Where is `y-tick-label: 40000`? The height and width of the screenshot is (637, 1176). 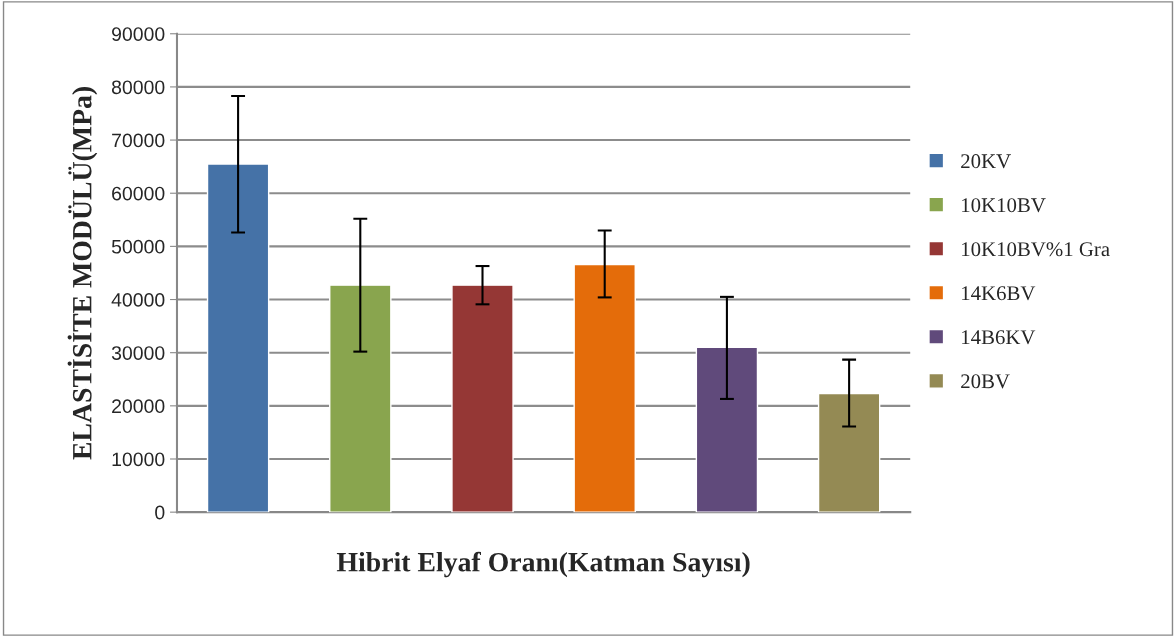
y-tick-label: 40000 is located at coordinates (138, 300).